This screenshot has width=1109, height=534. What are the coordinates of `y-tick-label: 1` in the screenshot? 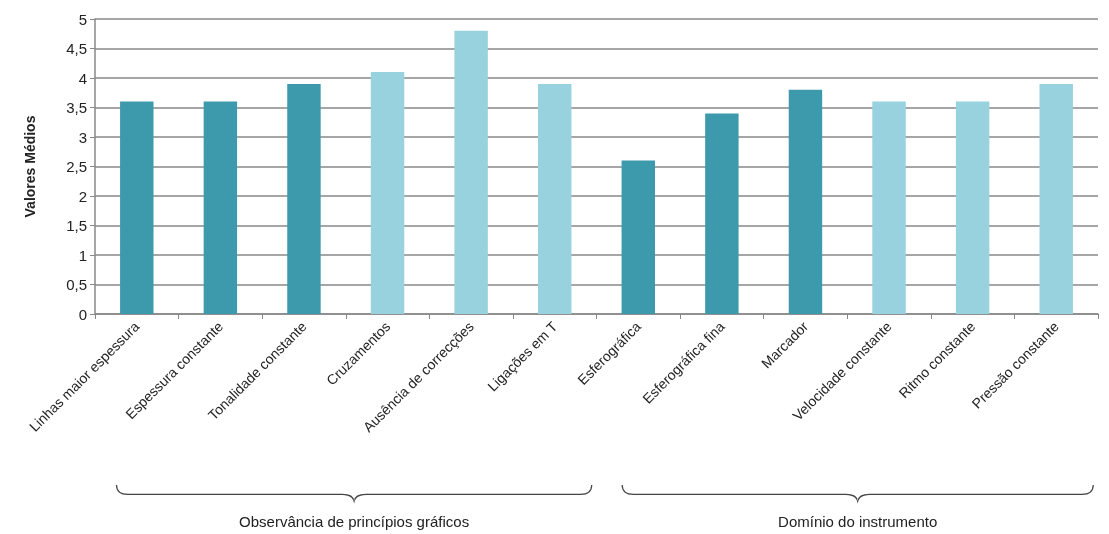 It's located at (82, 255).